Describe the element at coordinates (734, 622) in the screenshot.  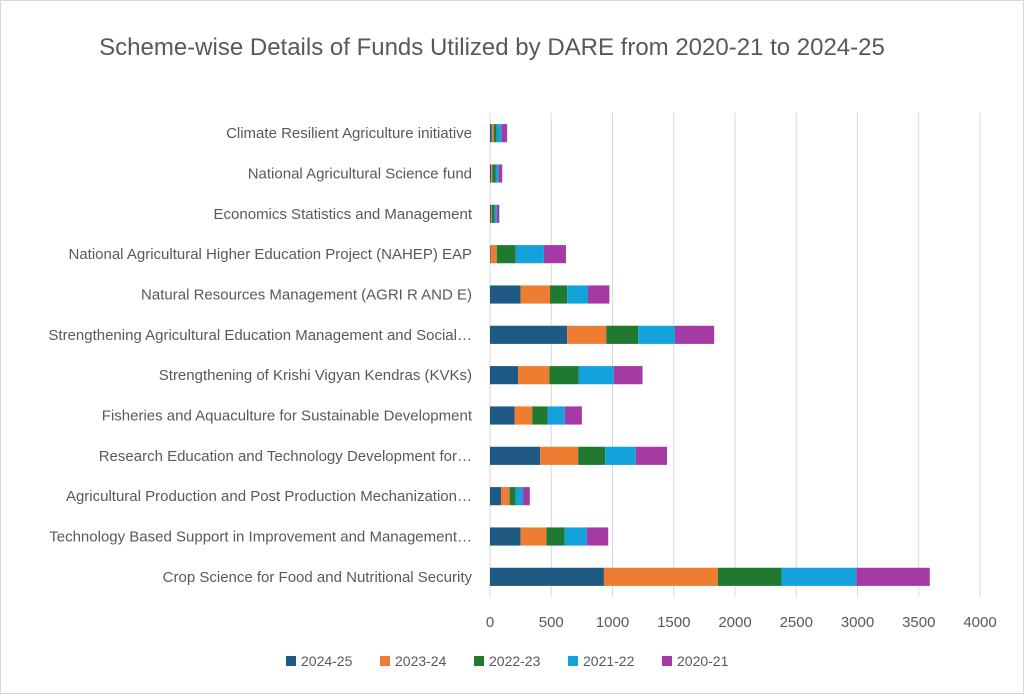
I see `x-tick-label: 2000` at that location.